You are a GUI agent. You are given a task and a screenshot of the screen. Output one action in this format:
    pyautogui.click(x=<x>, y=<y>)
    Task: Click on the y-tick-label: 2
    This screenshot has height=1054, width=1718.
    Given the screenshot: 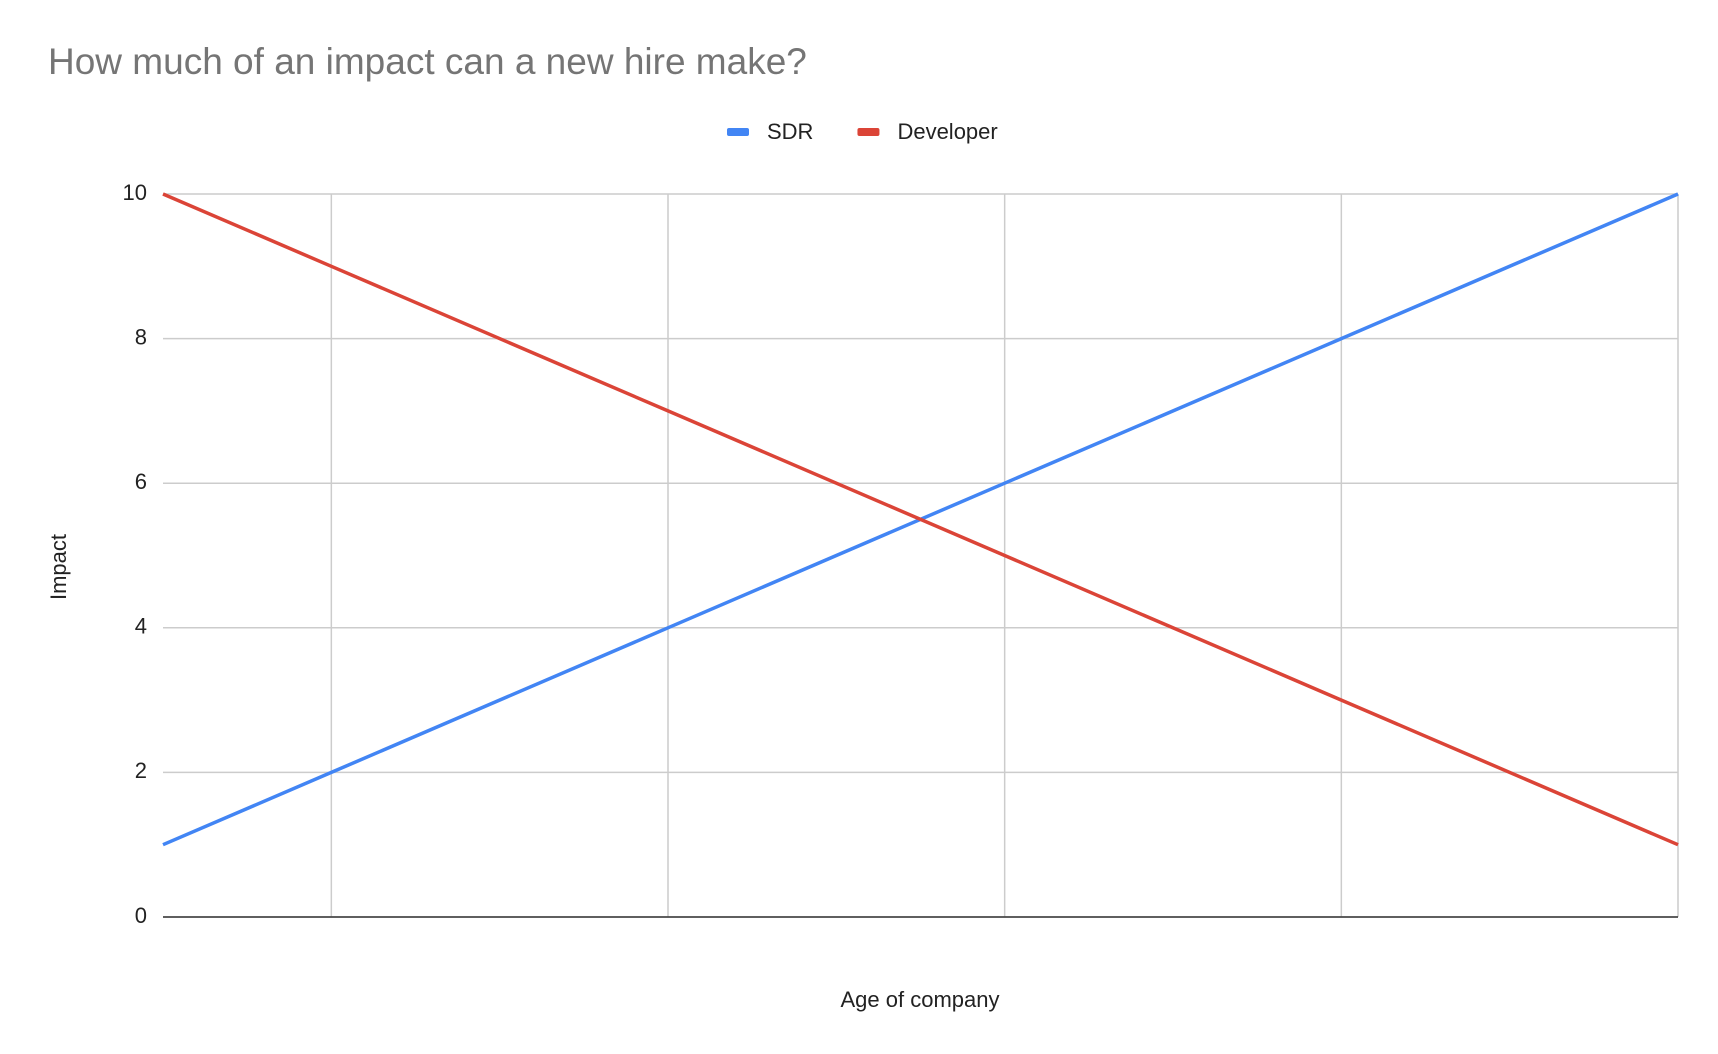 What is the action you would take?
    pyautogui.click(x=141, y=770)
    